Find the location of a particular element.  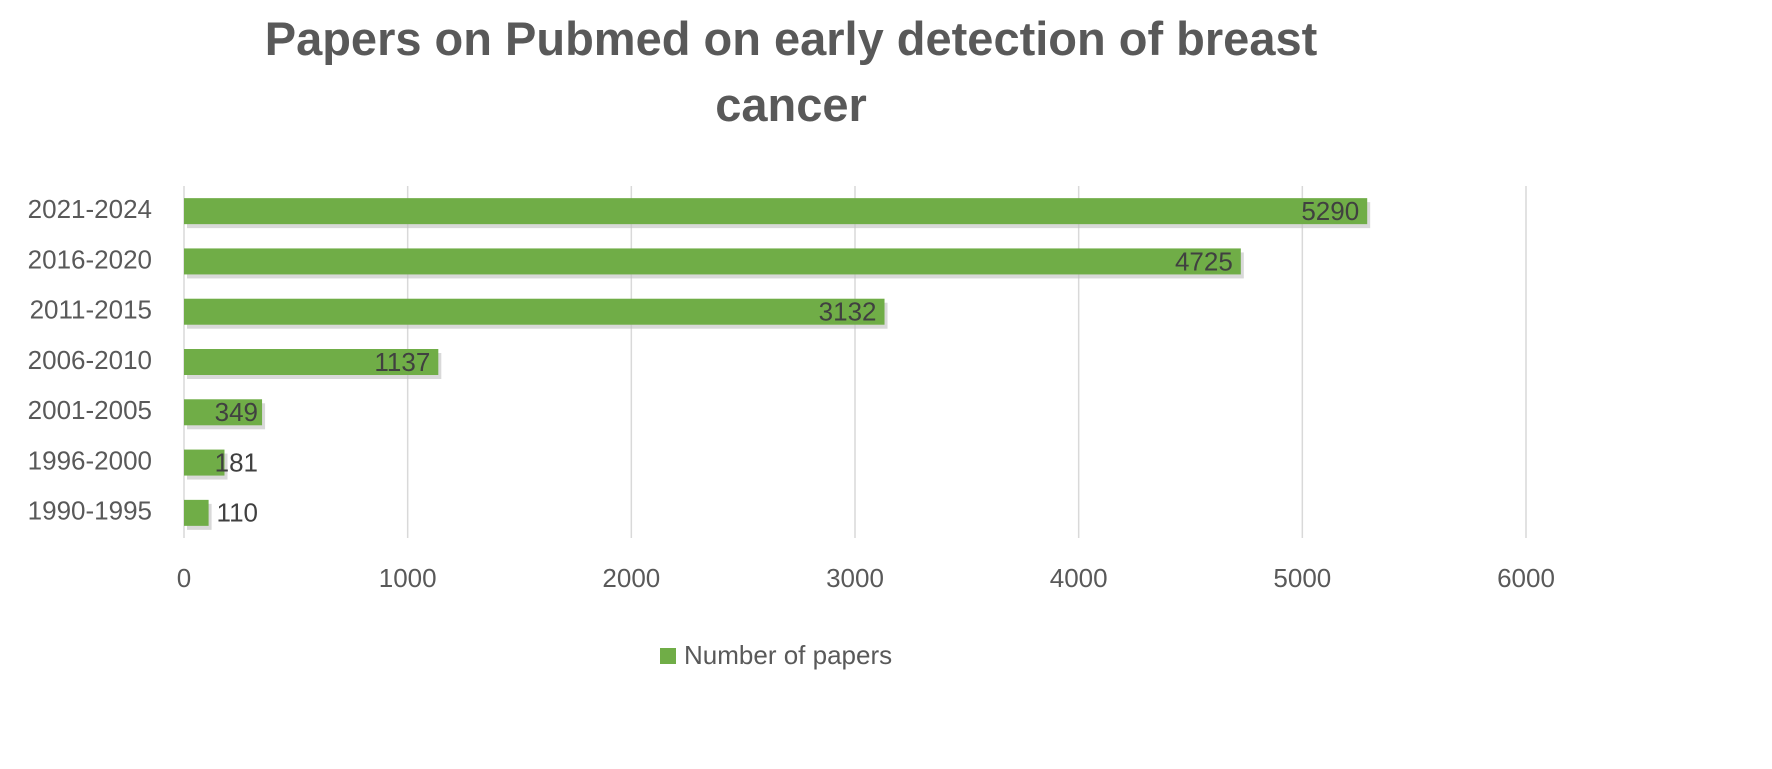

x-tick-label: 3000 is located at coordinates (855, 578).